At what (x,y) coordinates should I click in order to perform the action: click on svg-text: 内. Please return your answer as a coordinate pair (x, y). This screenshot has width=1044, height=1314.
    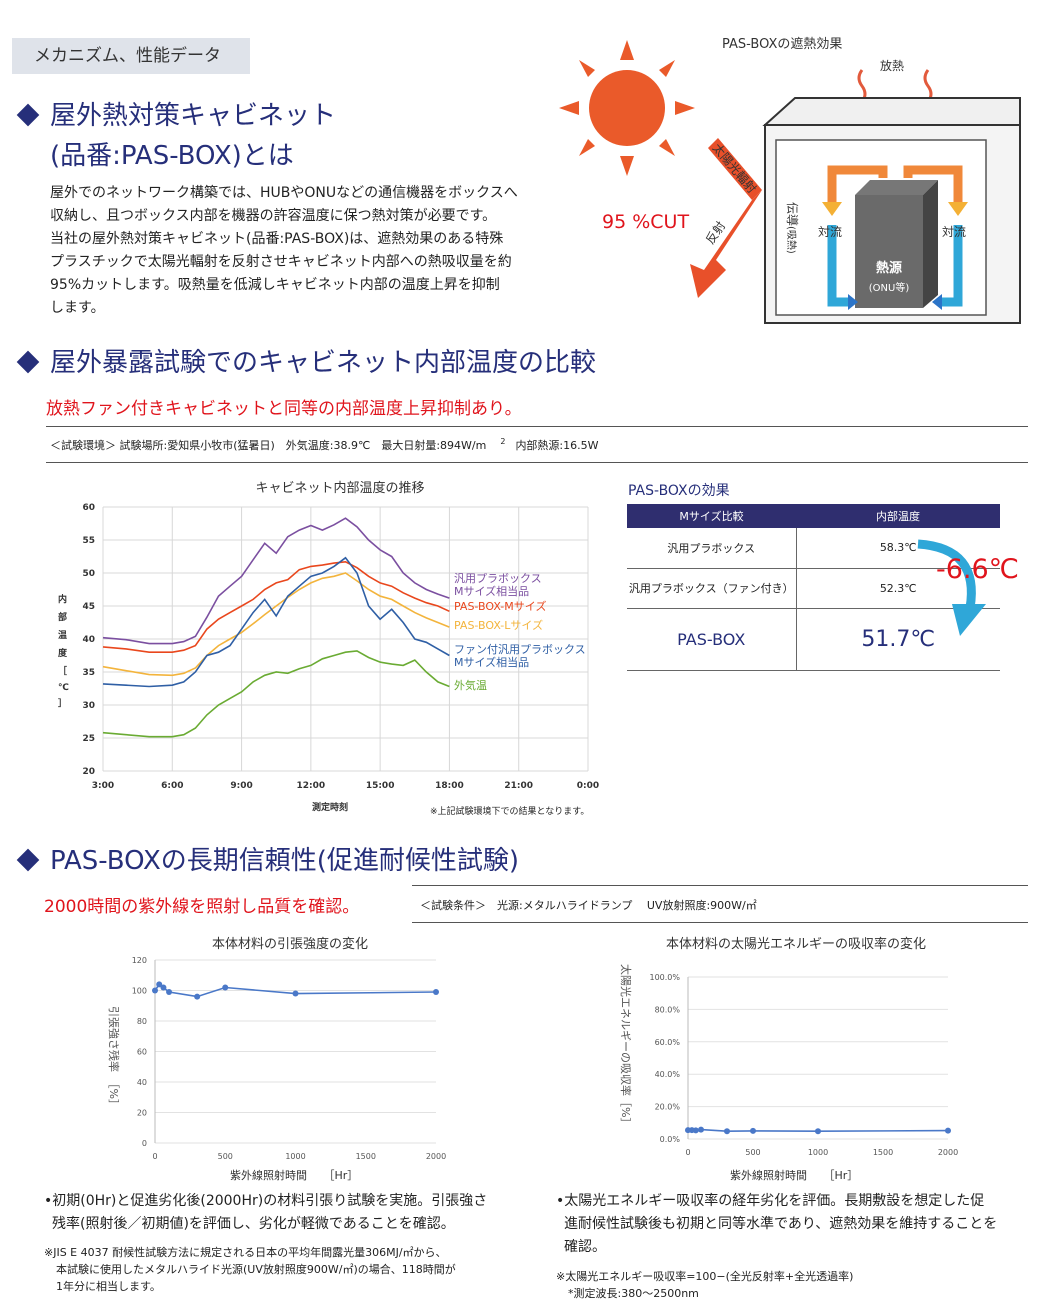
    Looking at the image, I should click on (62, 599).